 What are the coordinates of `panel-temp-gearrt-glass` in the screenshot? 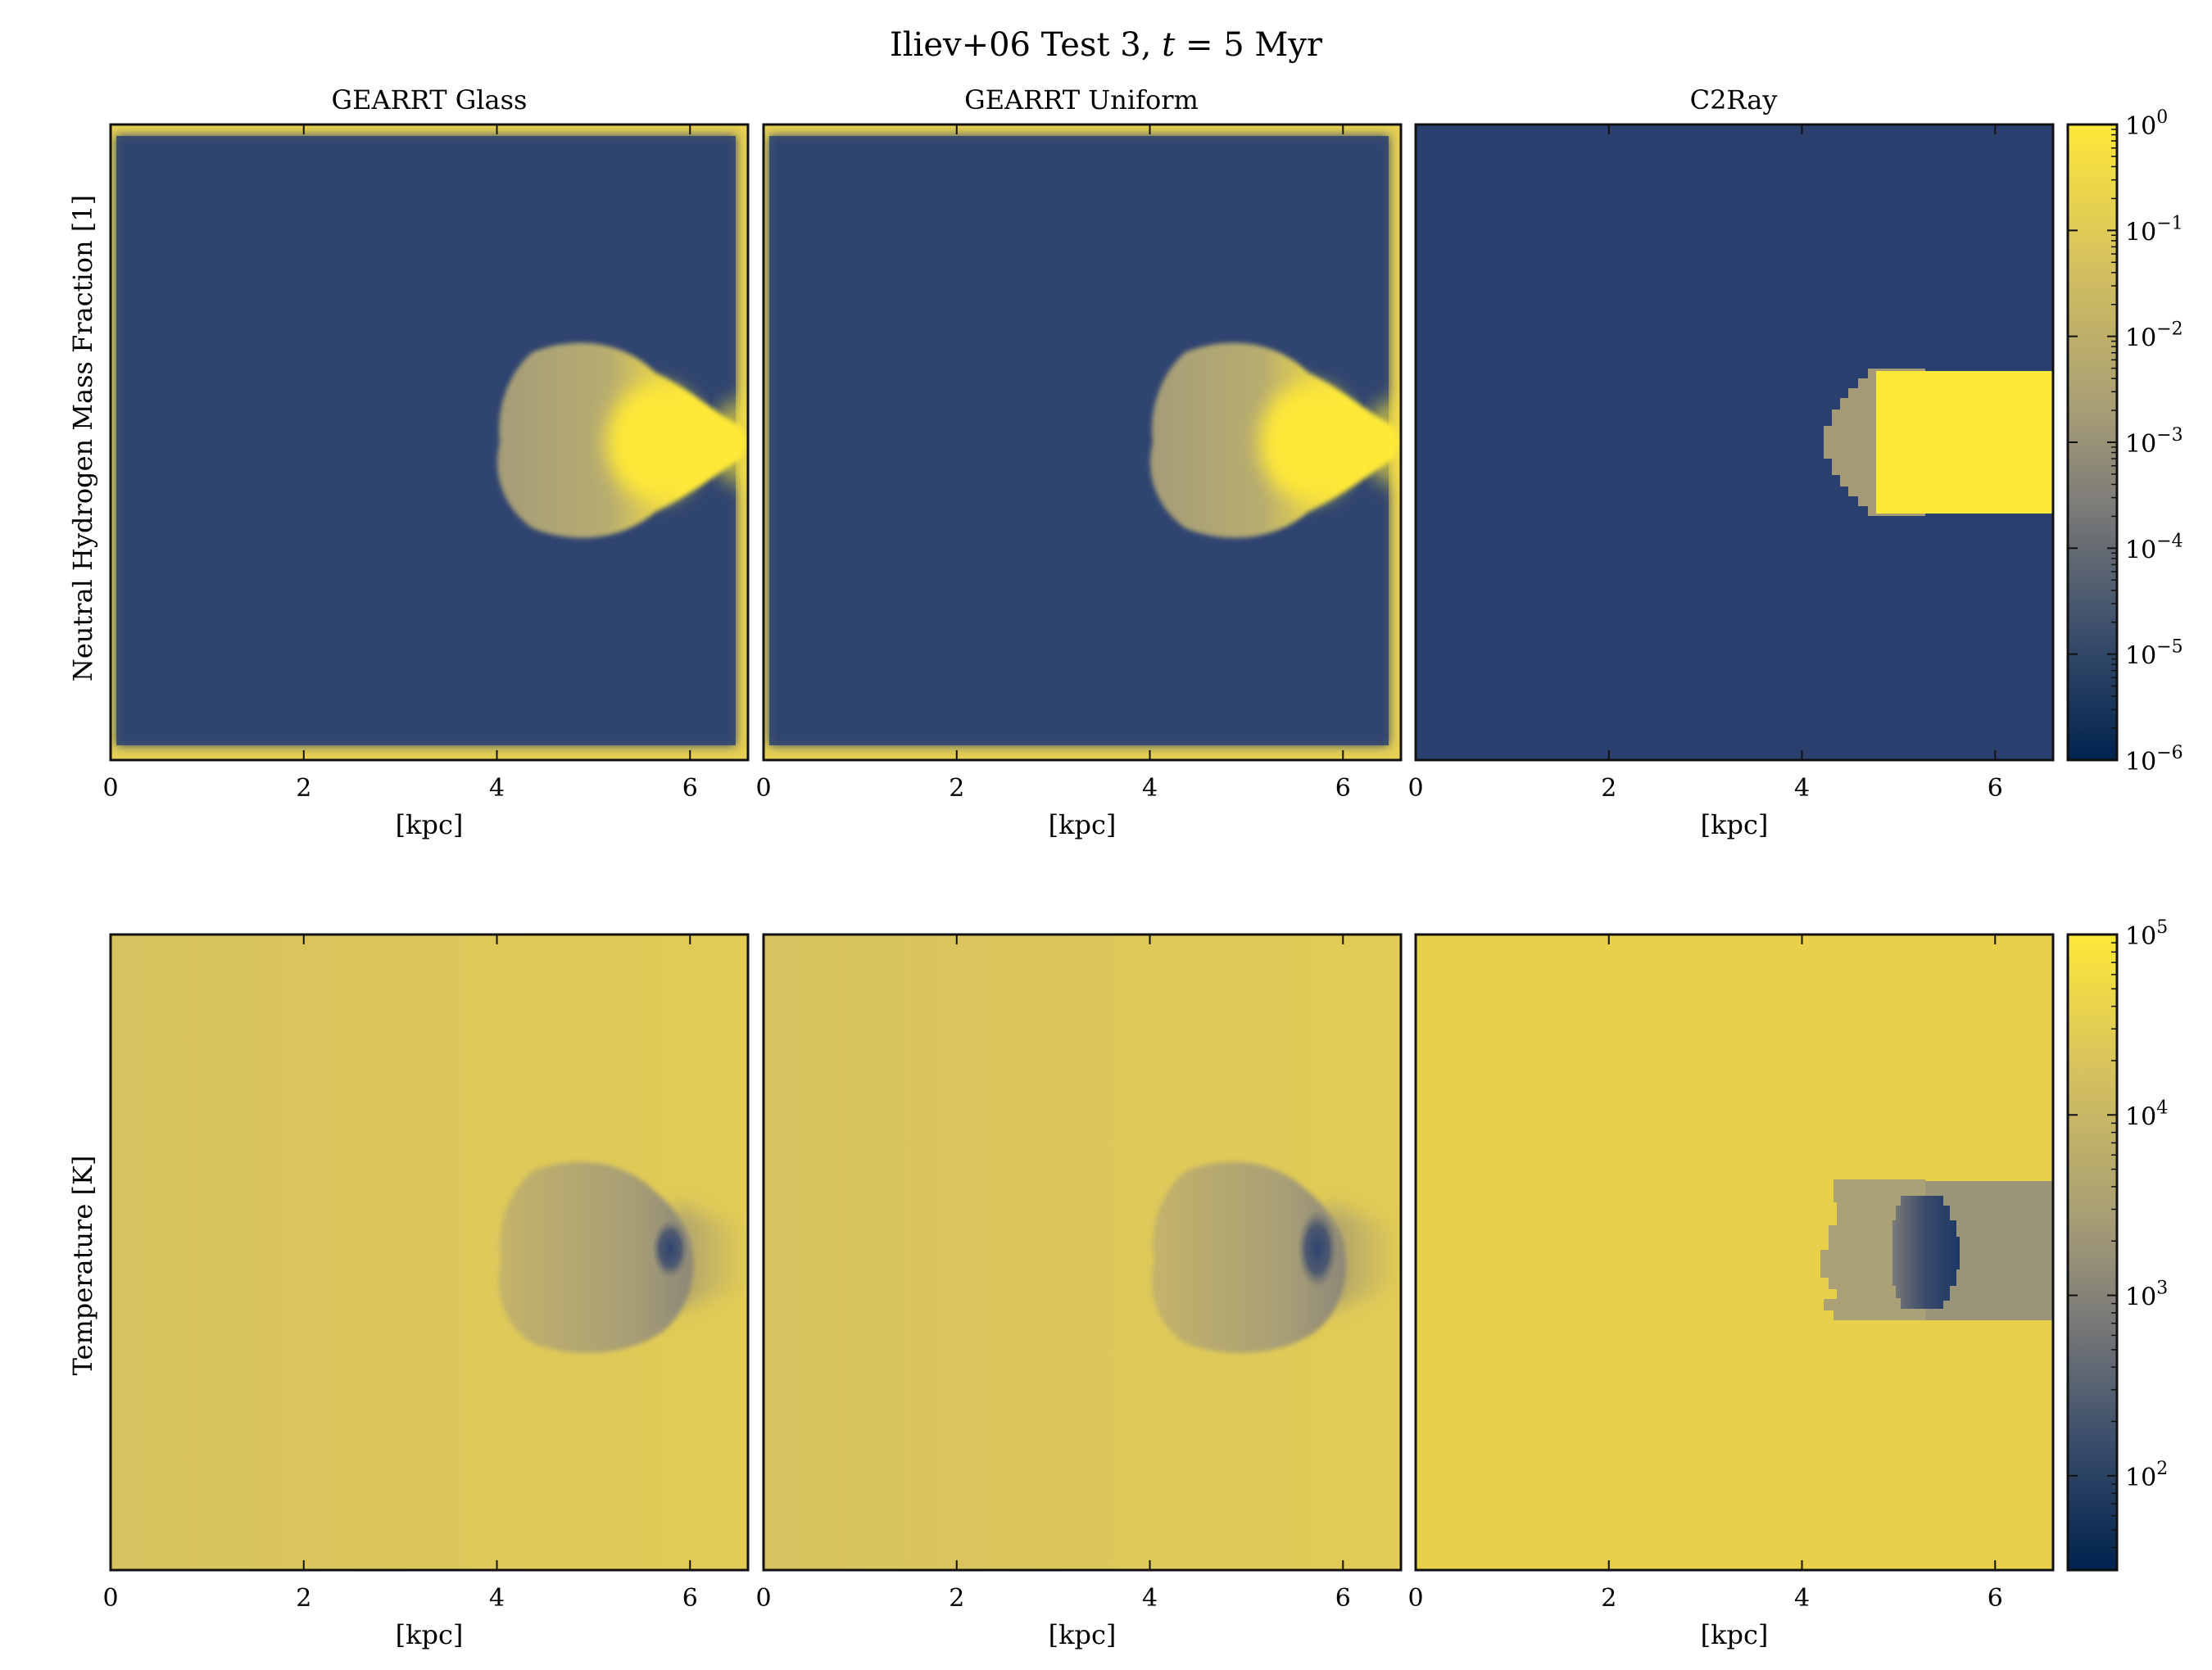 It's located at (429, 1252).